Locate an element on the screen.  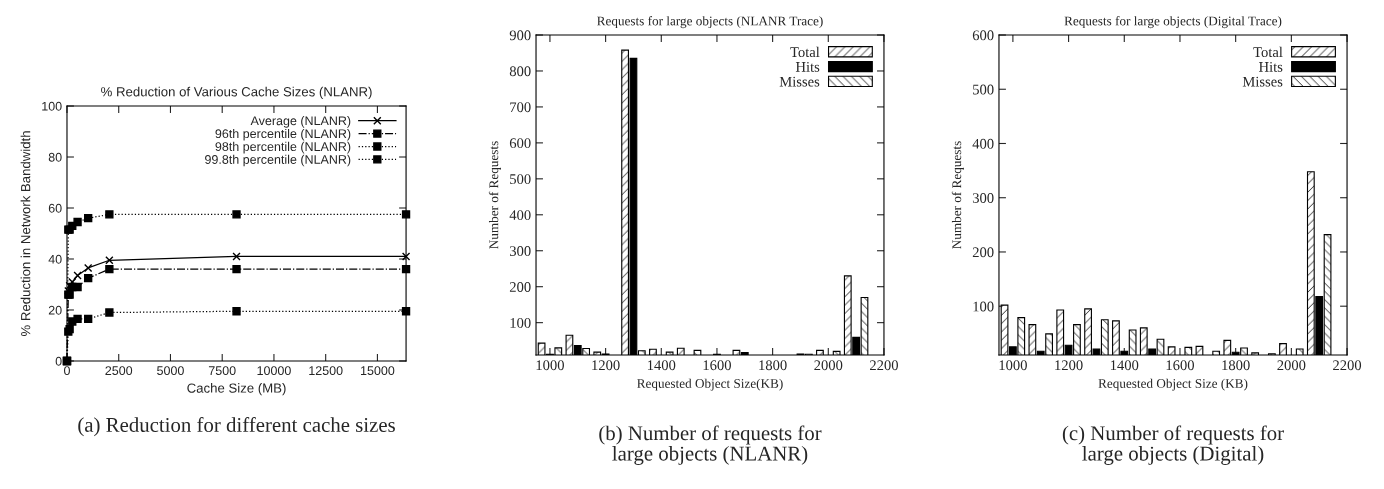
chart-title: Requests for large objects (NLANR Trace) is located at coordinates (710, 22).